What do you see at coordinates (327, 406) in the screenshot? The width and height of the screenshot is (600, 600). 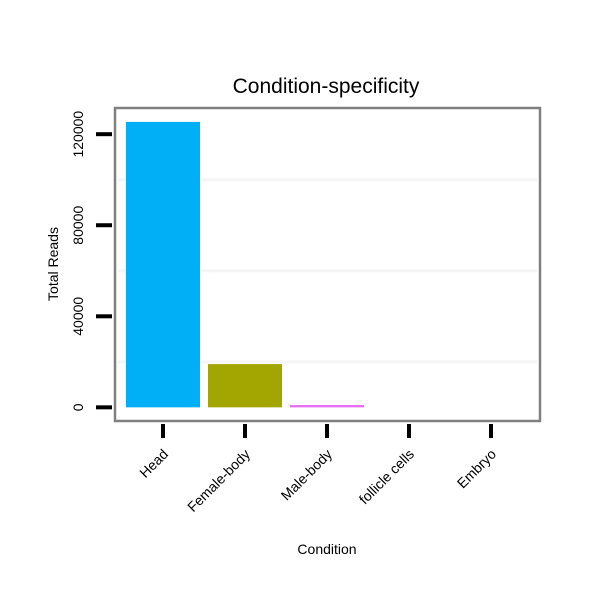 I see `bar-male-body` at bounding box center [327, 406].